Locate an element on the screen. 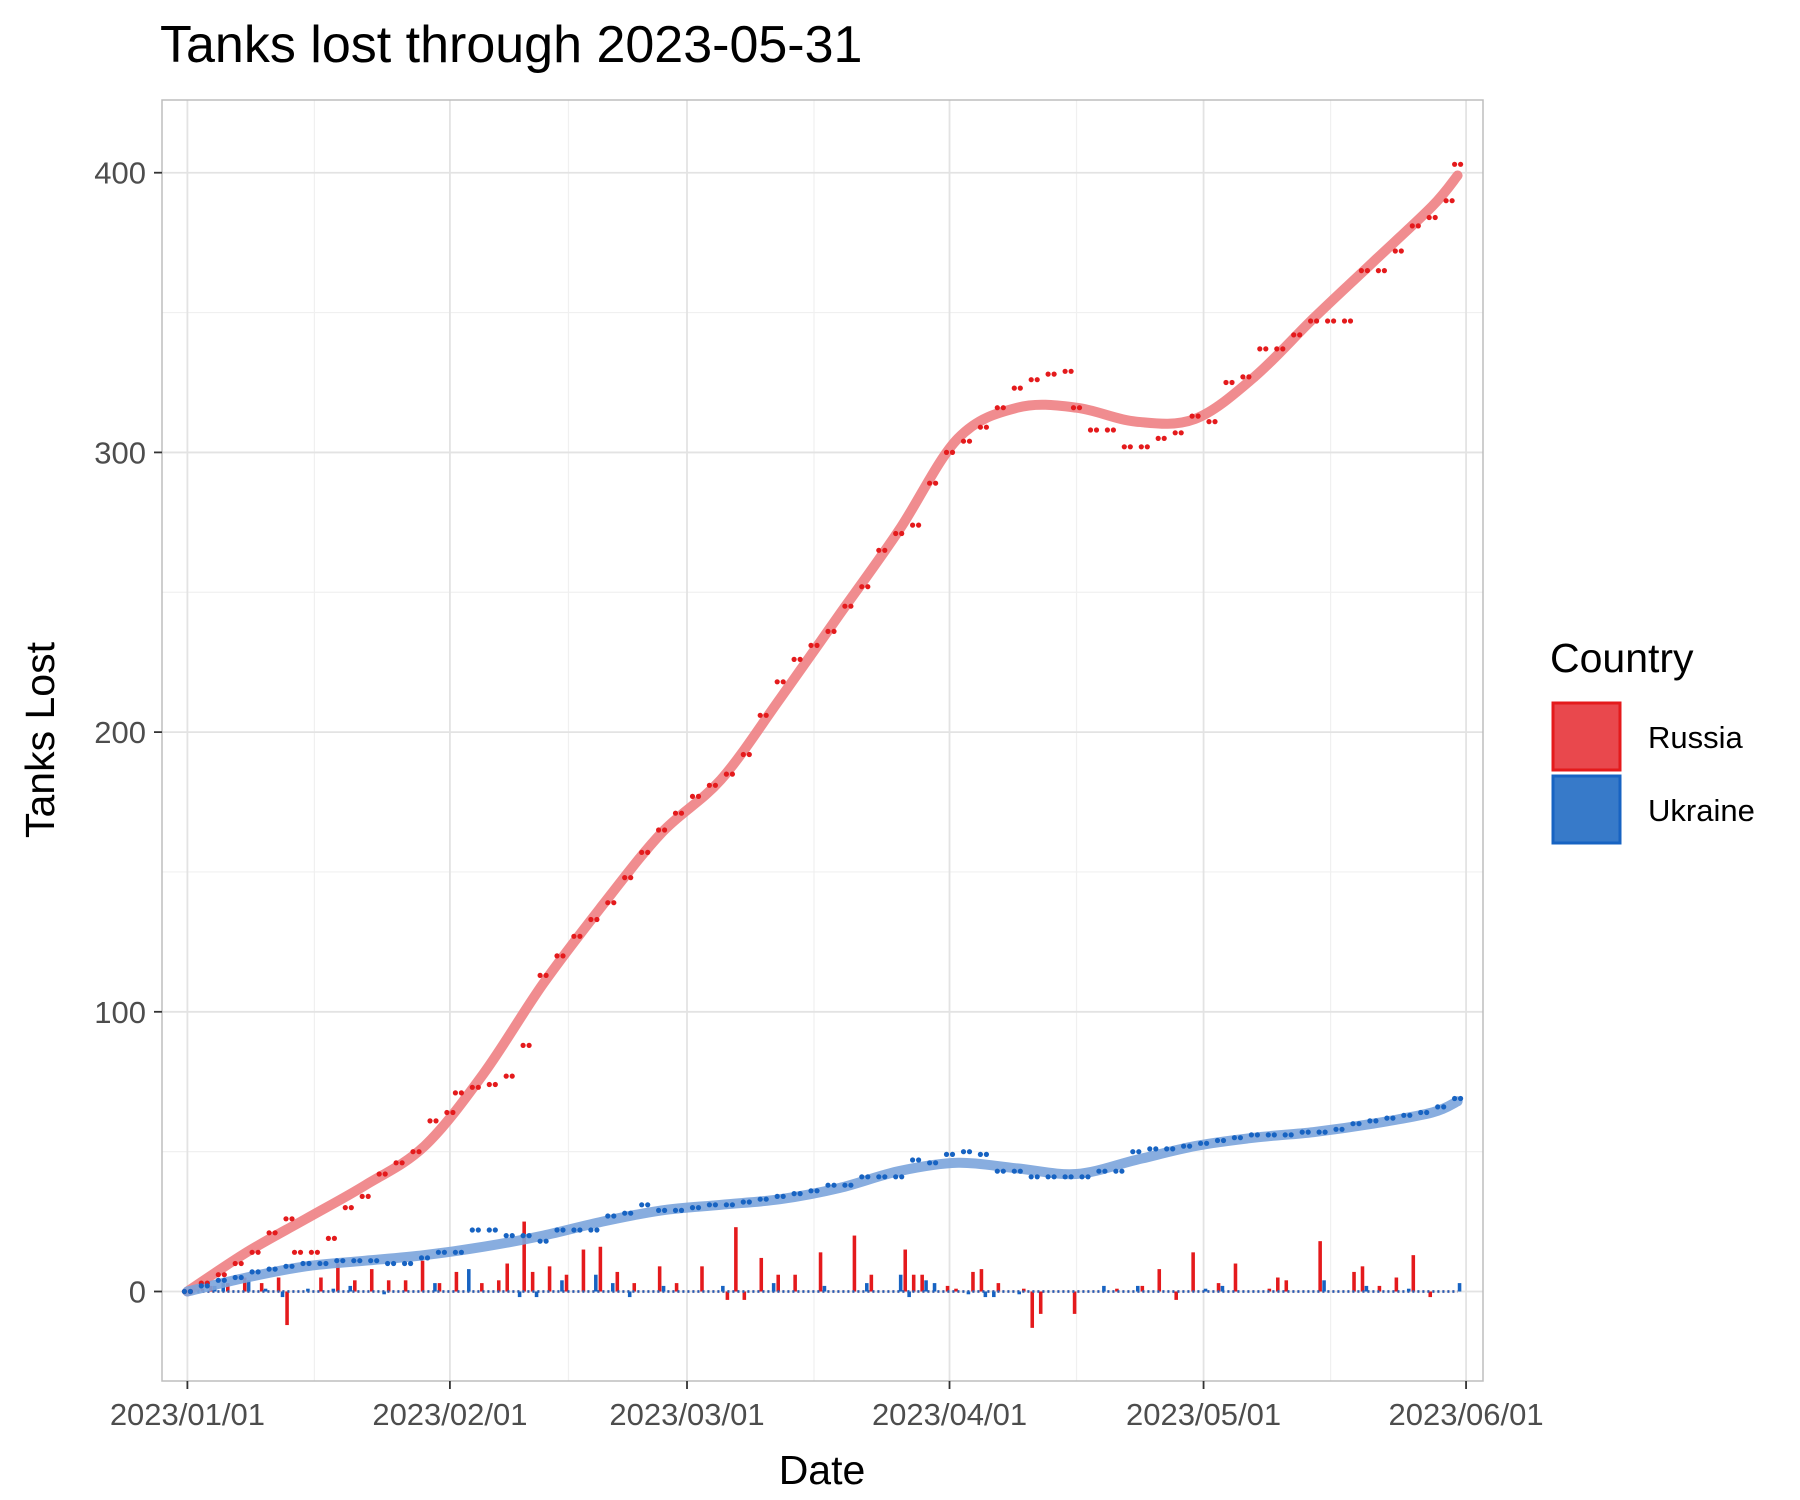 The image size is (1800, 1500). x-tick-label: 2023/06/01 is located at coordinates (1465, 1414).